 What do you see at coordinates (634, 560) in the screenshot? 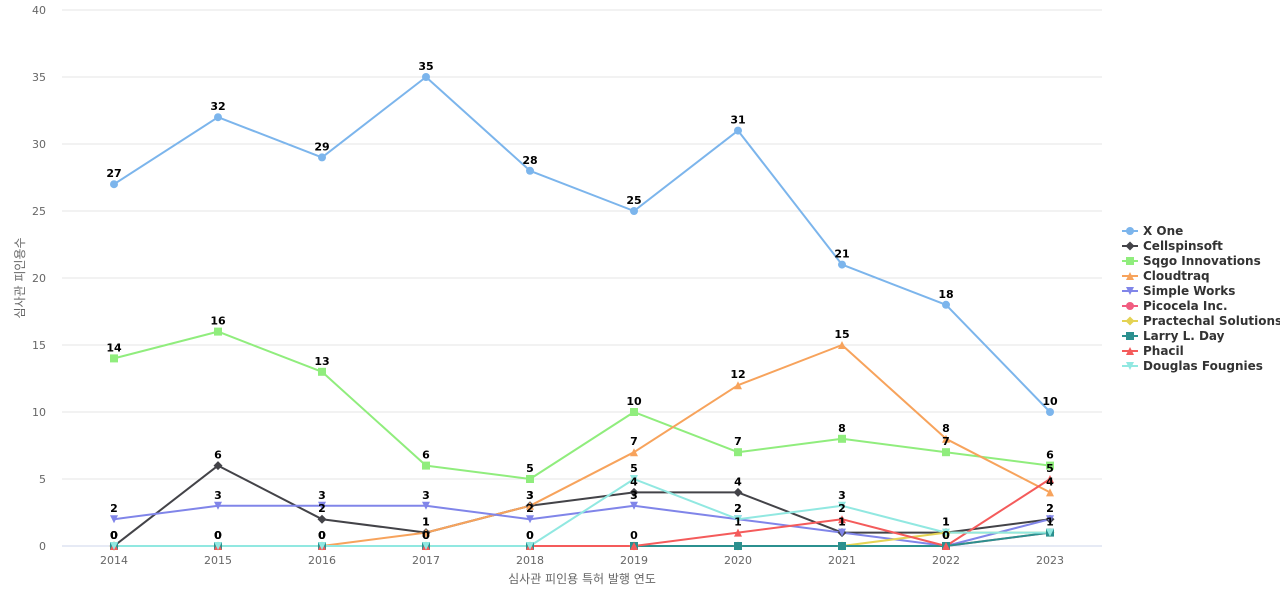
I see `x-tick-label: 2019` at bounding box center [634, 560].